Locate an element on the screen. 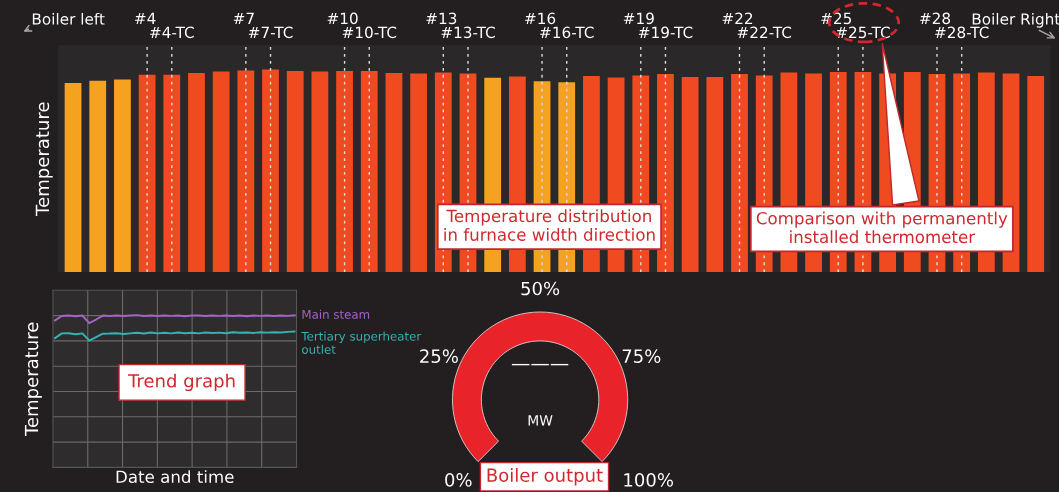 The image size is (1059, 492). x-tick-label: #25-TC is located at coordinates (863, 32).